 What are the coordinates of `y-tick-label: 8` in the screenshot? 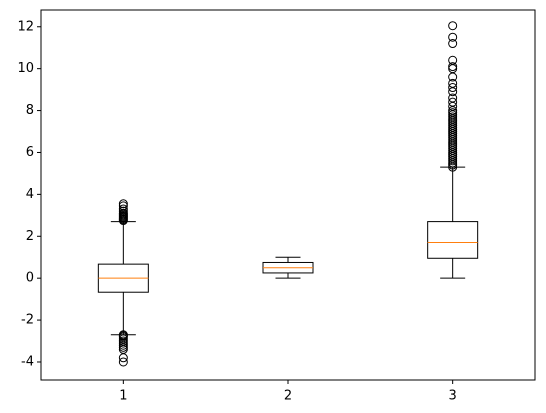 It's located at (30, 110).